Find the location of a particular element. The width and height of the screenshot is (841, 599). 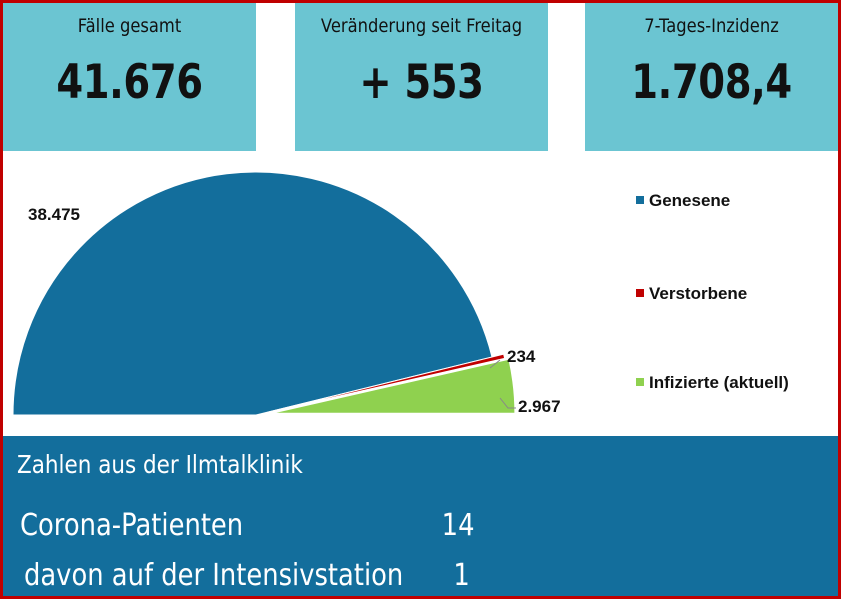

slice-infizierte is located at coordinates (393, 386).